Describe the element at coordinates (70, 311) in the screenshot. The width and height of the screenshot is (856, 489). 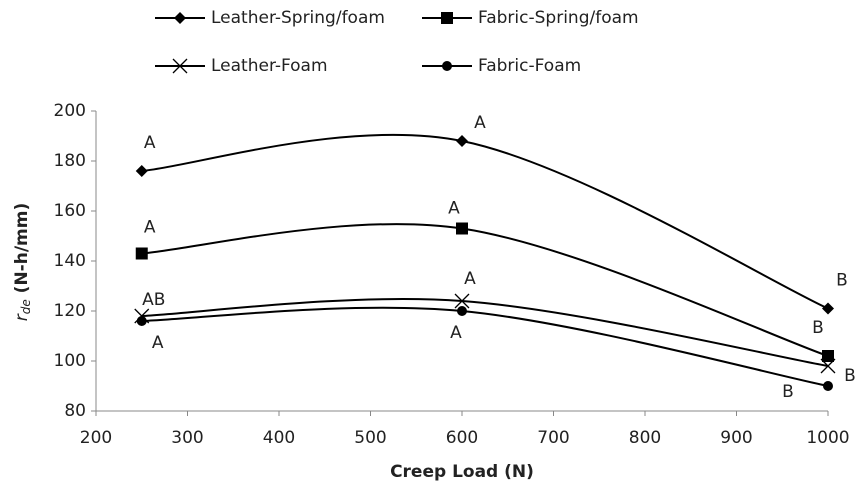
I see `y-tick-label: 120` at that location.